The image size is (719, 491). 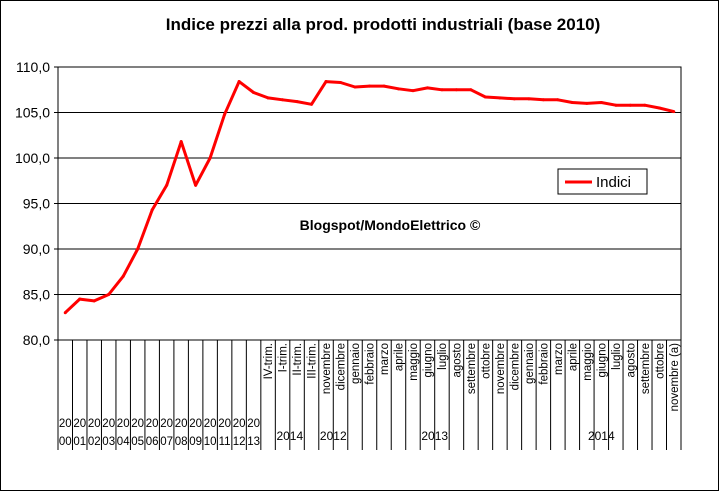 I want to click on x-tick-label: 13, so click(x=253, y=442).